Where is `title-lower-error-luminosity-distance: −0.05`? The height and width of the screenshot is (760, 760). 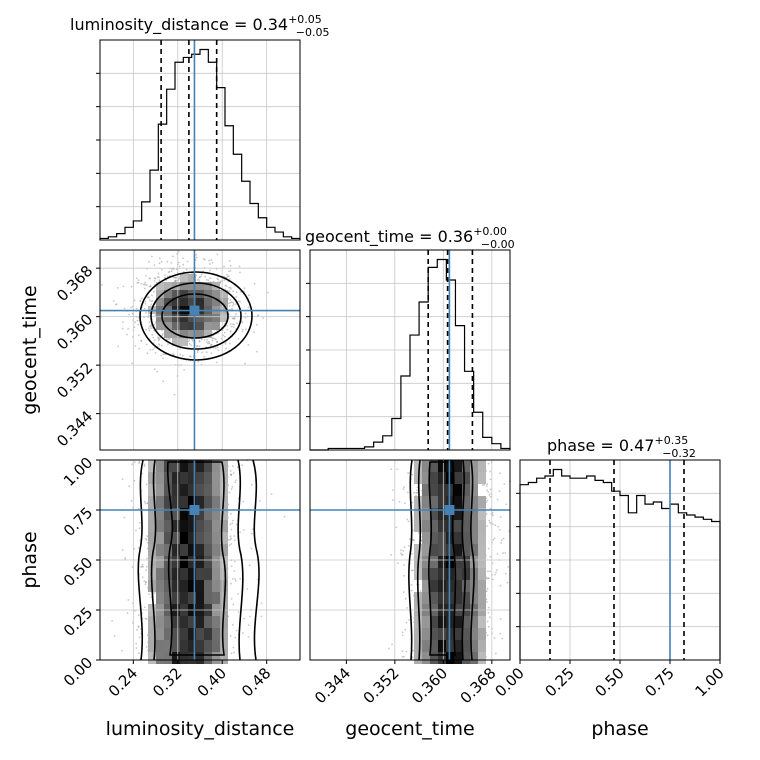 title-lower-error-luminosity-distance: −0.05 is located at coordinates (313, 32).